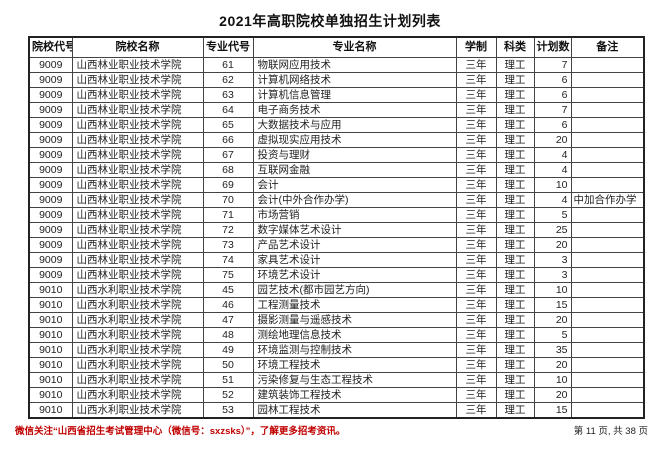  I want to click on table-cell: 10, so click(552, 380).